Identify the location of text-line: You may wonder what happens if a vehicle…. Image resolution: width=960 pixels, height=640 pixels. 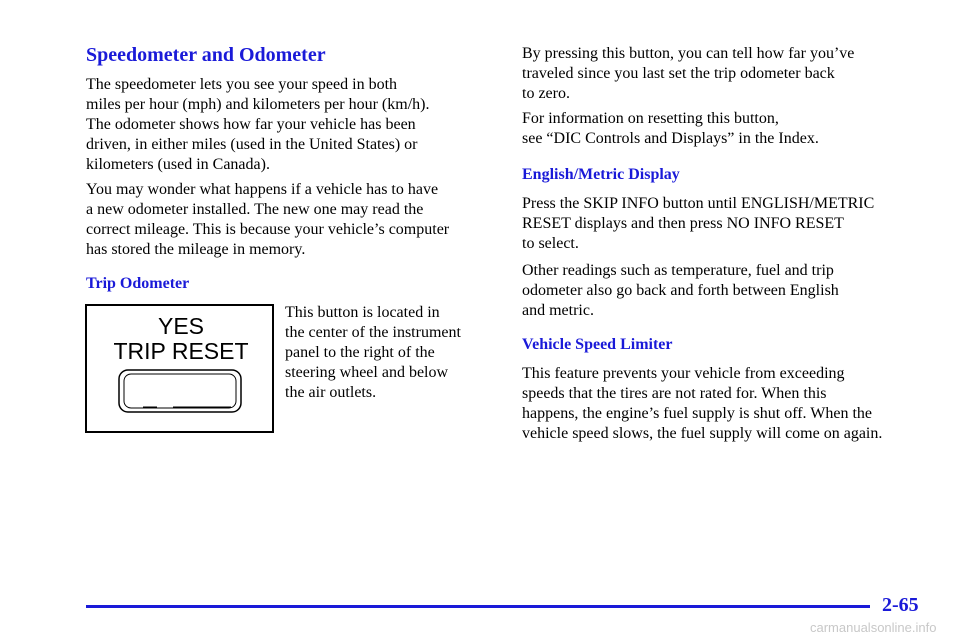
(262, 189).